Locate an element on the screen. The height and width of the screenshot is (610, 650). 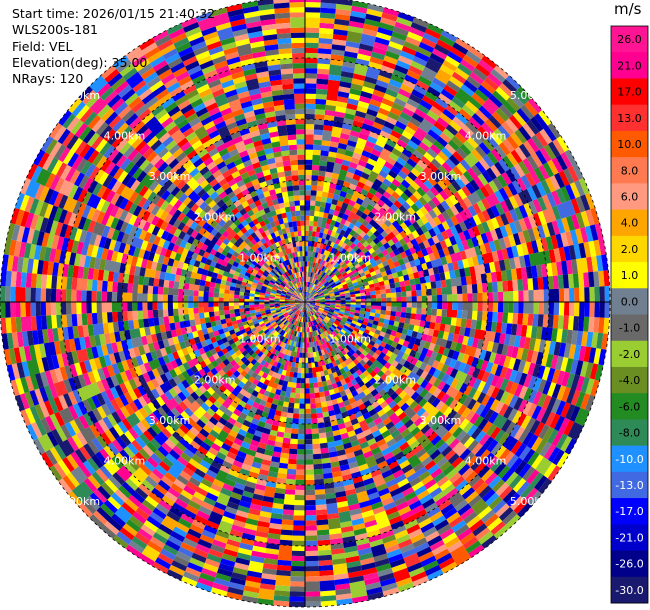
colorbar-tick: -2.0 is located at coordinates (629, 354).